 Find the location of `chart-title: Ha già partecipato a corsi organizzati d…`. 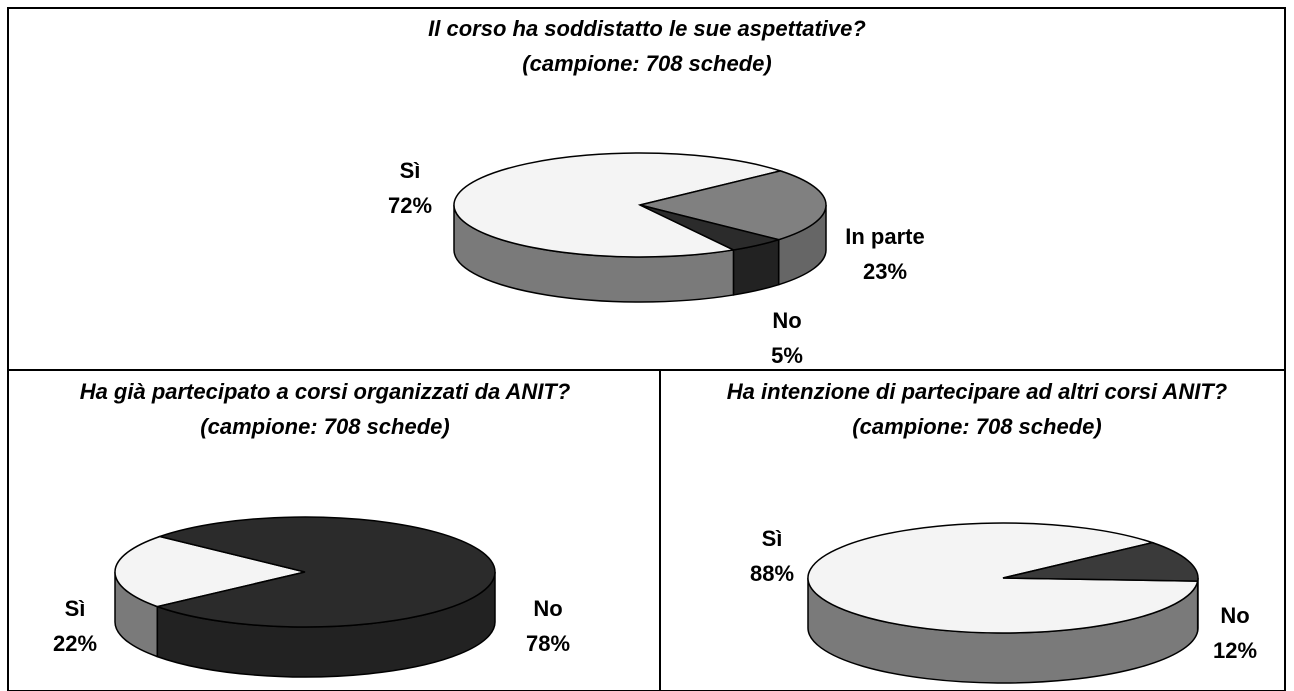

chart-title: Ha già partecipato a corsi organizzati d… is located at coordinates (325, 391).